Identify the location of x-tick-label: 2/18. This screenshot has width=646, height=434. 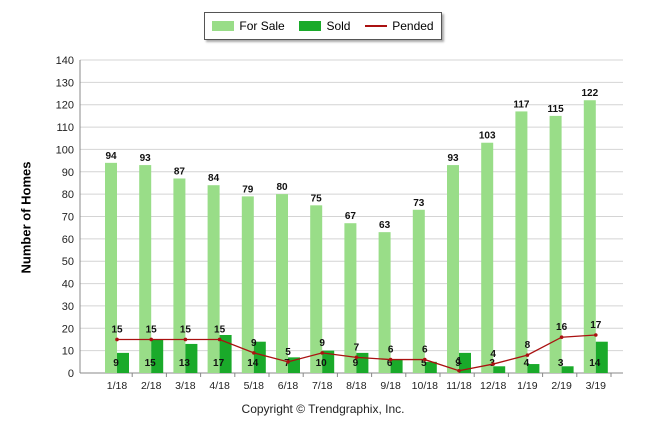
(151, 386).